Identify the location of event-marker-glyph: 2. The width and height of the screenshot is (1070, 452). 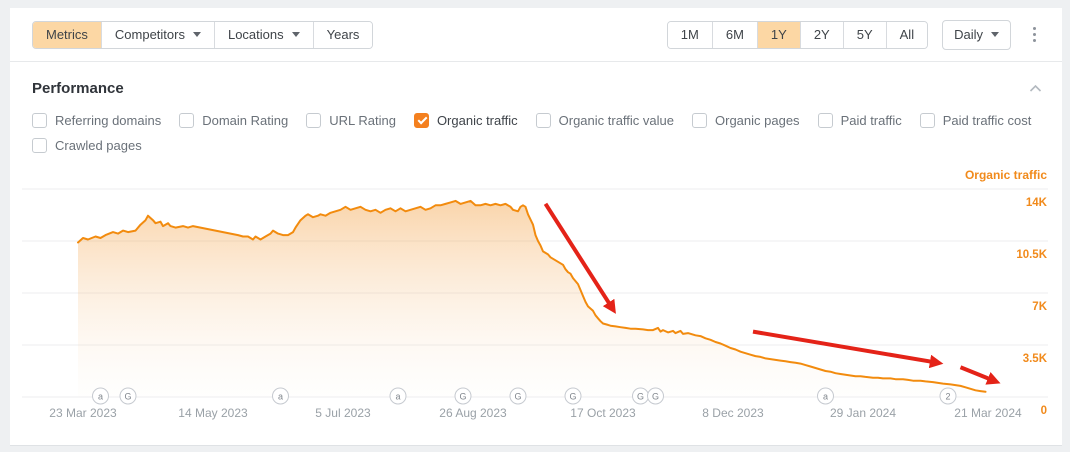
(947, 397).